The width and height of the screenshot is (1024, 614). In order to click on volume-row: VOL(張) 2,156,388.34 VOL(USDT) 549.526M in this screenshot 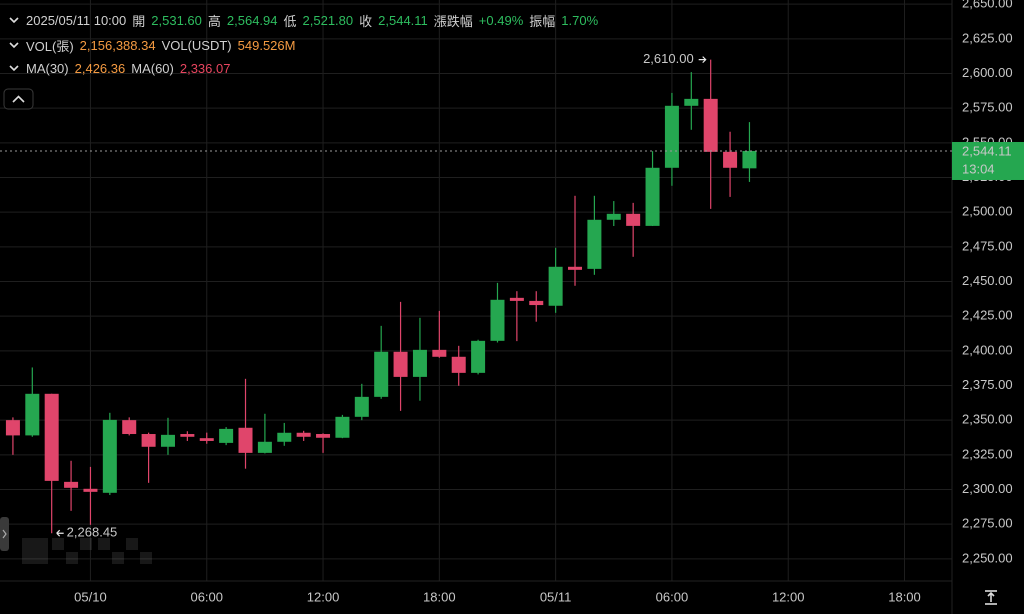, I will do `click(151, 45)`.